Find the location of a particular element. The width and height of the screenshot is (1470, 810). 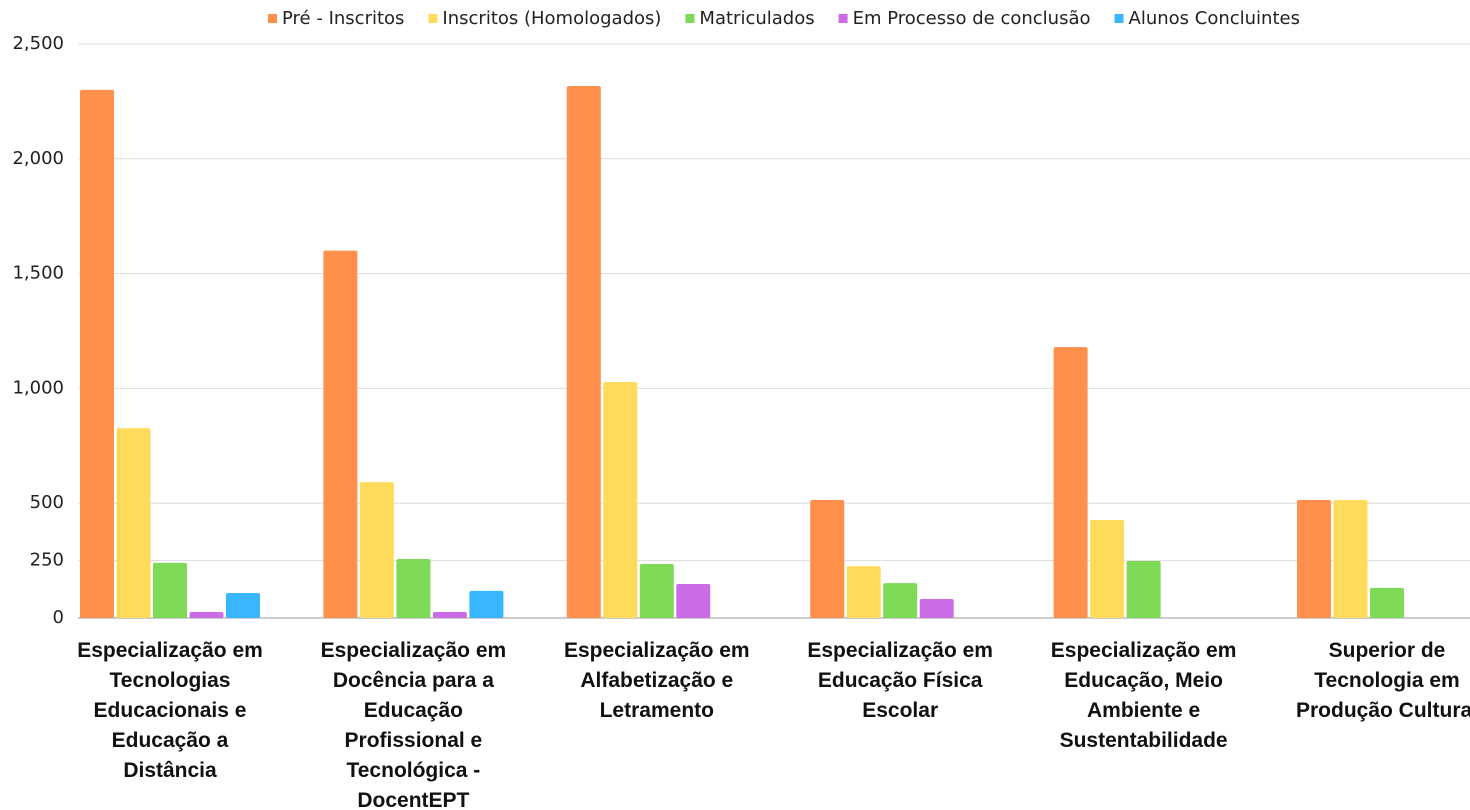

y-tick-label: 2,500 is located at coordinates (38, 43).